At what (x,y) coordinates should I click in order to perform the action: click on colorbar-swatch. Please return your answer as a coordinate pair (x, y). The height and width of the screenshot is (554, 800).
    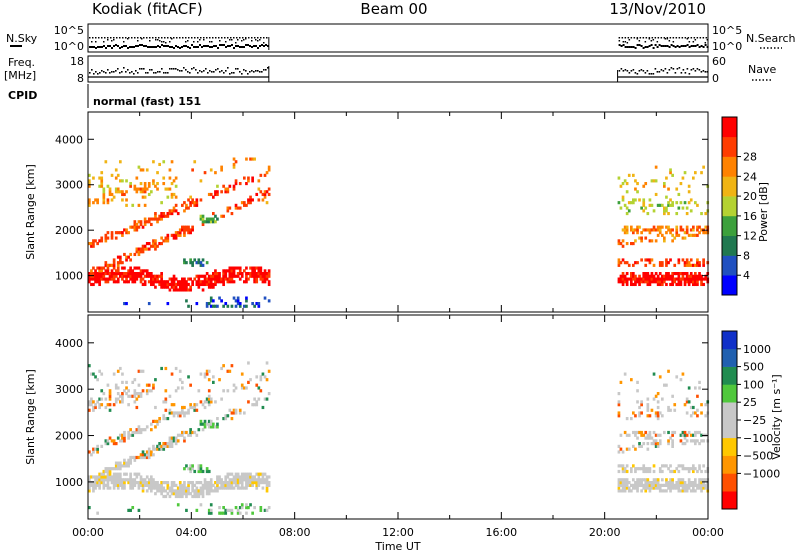
    Looking at the image, I should click on (729, 446).